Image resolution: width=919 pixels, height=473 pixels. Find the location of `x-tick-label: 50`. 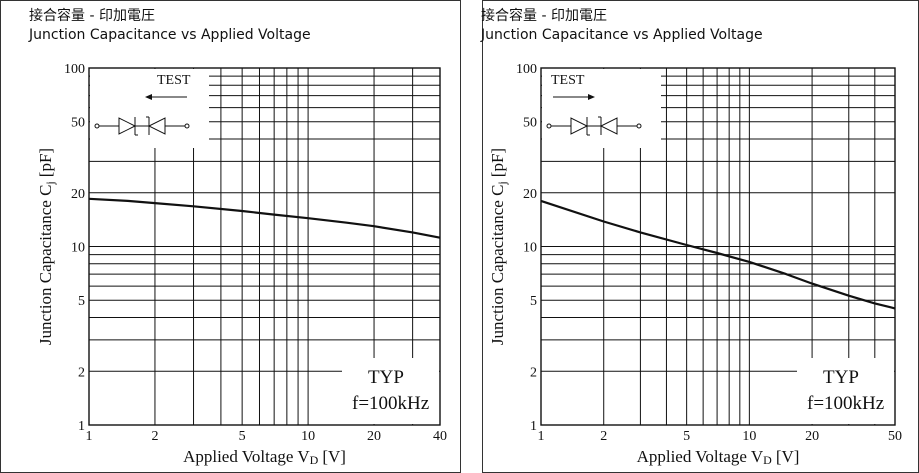

x-tick-label: 50 is located at coordinates (895, 436).